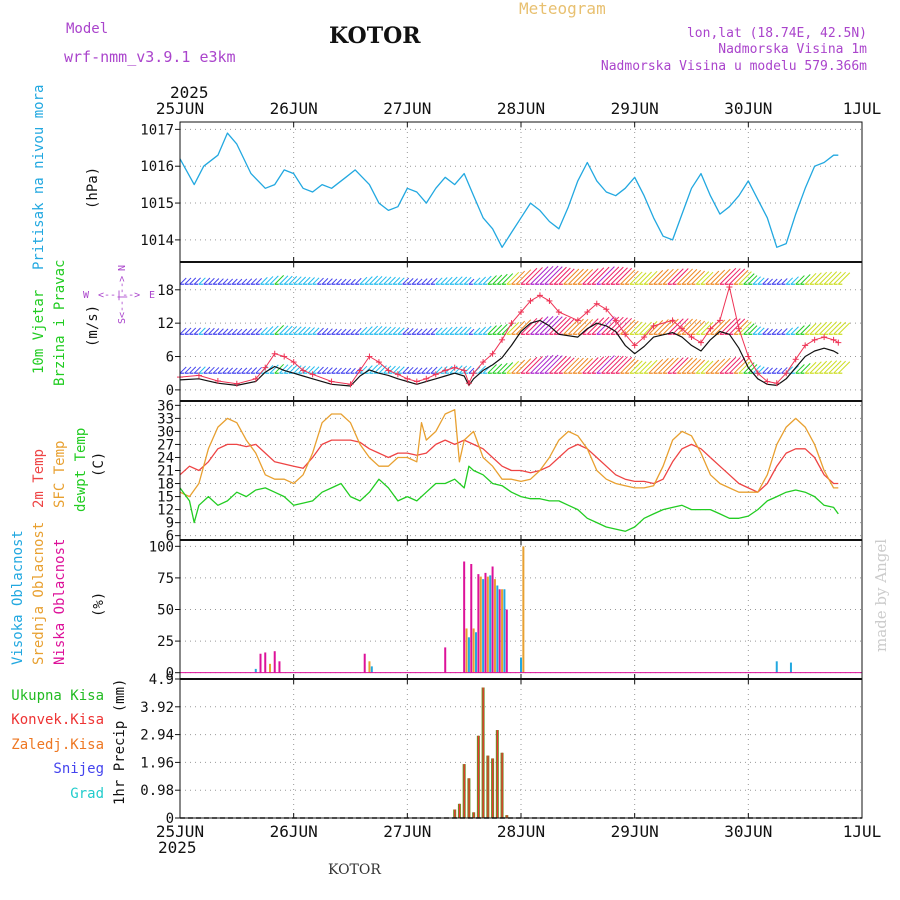  Describe the element at coordinates (170, 391) in the screenshot. I see `y-tick-label: 0` at that location.